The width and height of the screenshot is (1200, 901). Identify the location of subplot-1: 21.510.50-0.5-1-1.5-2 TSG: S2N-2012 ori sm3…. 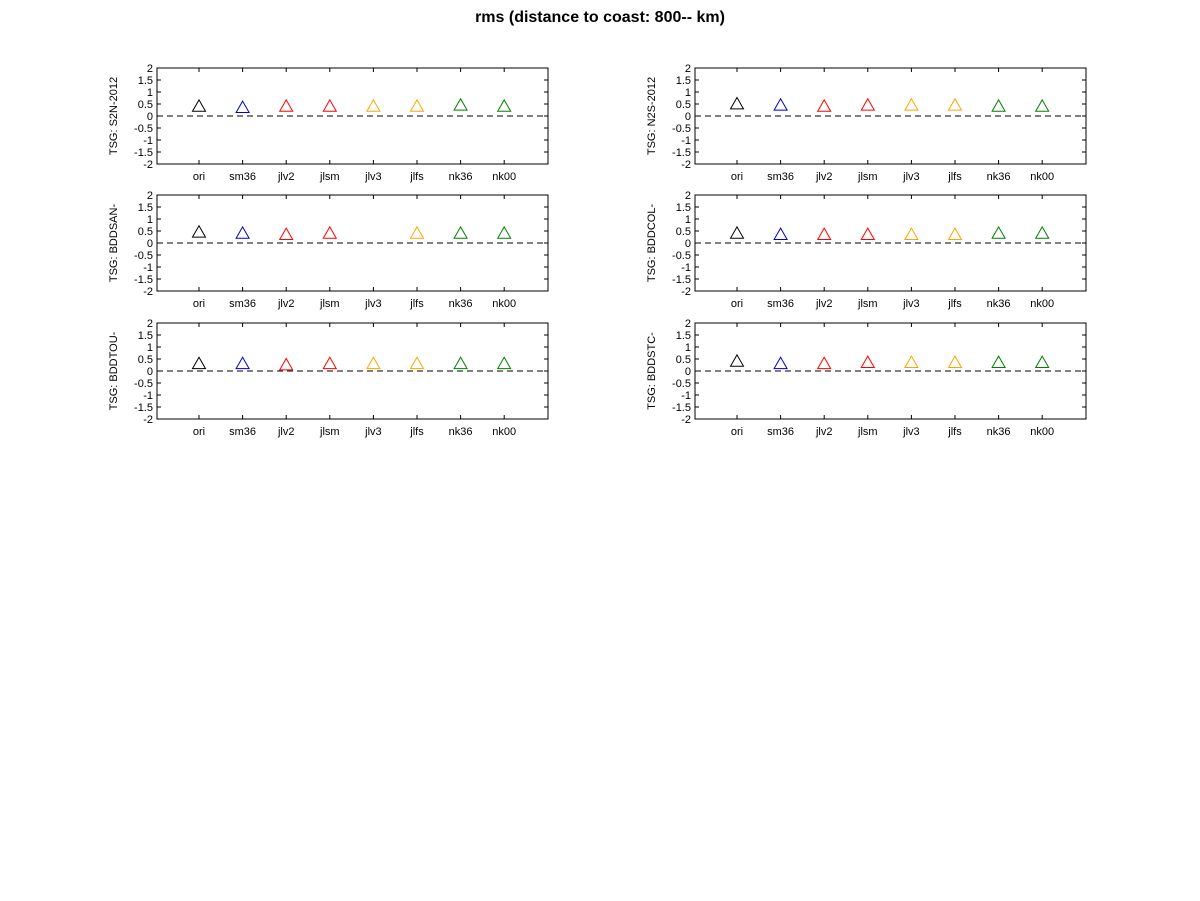
(328, 123).